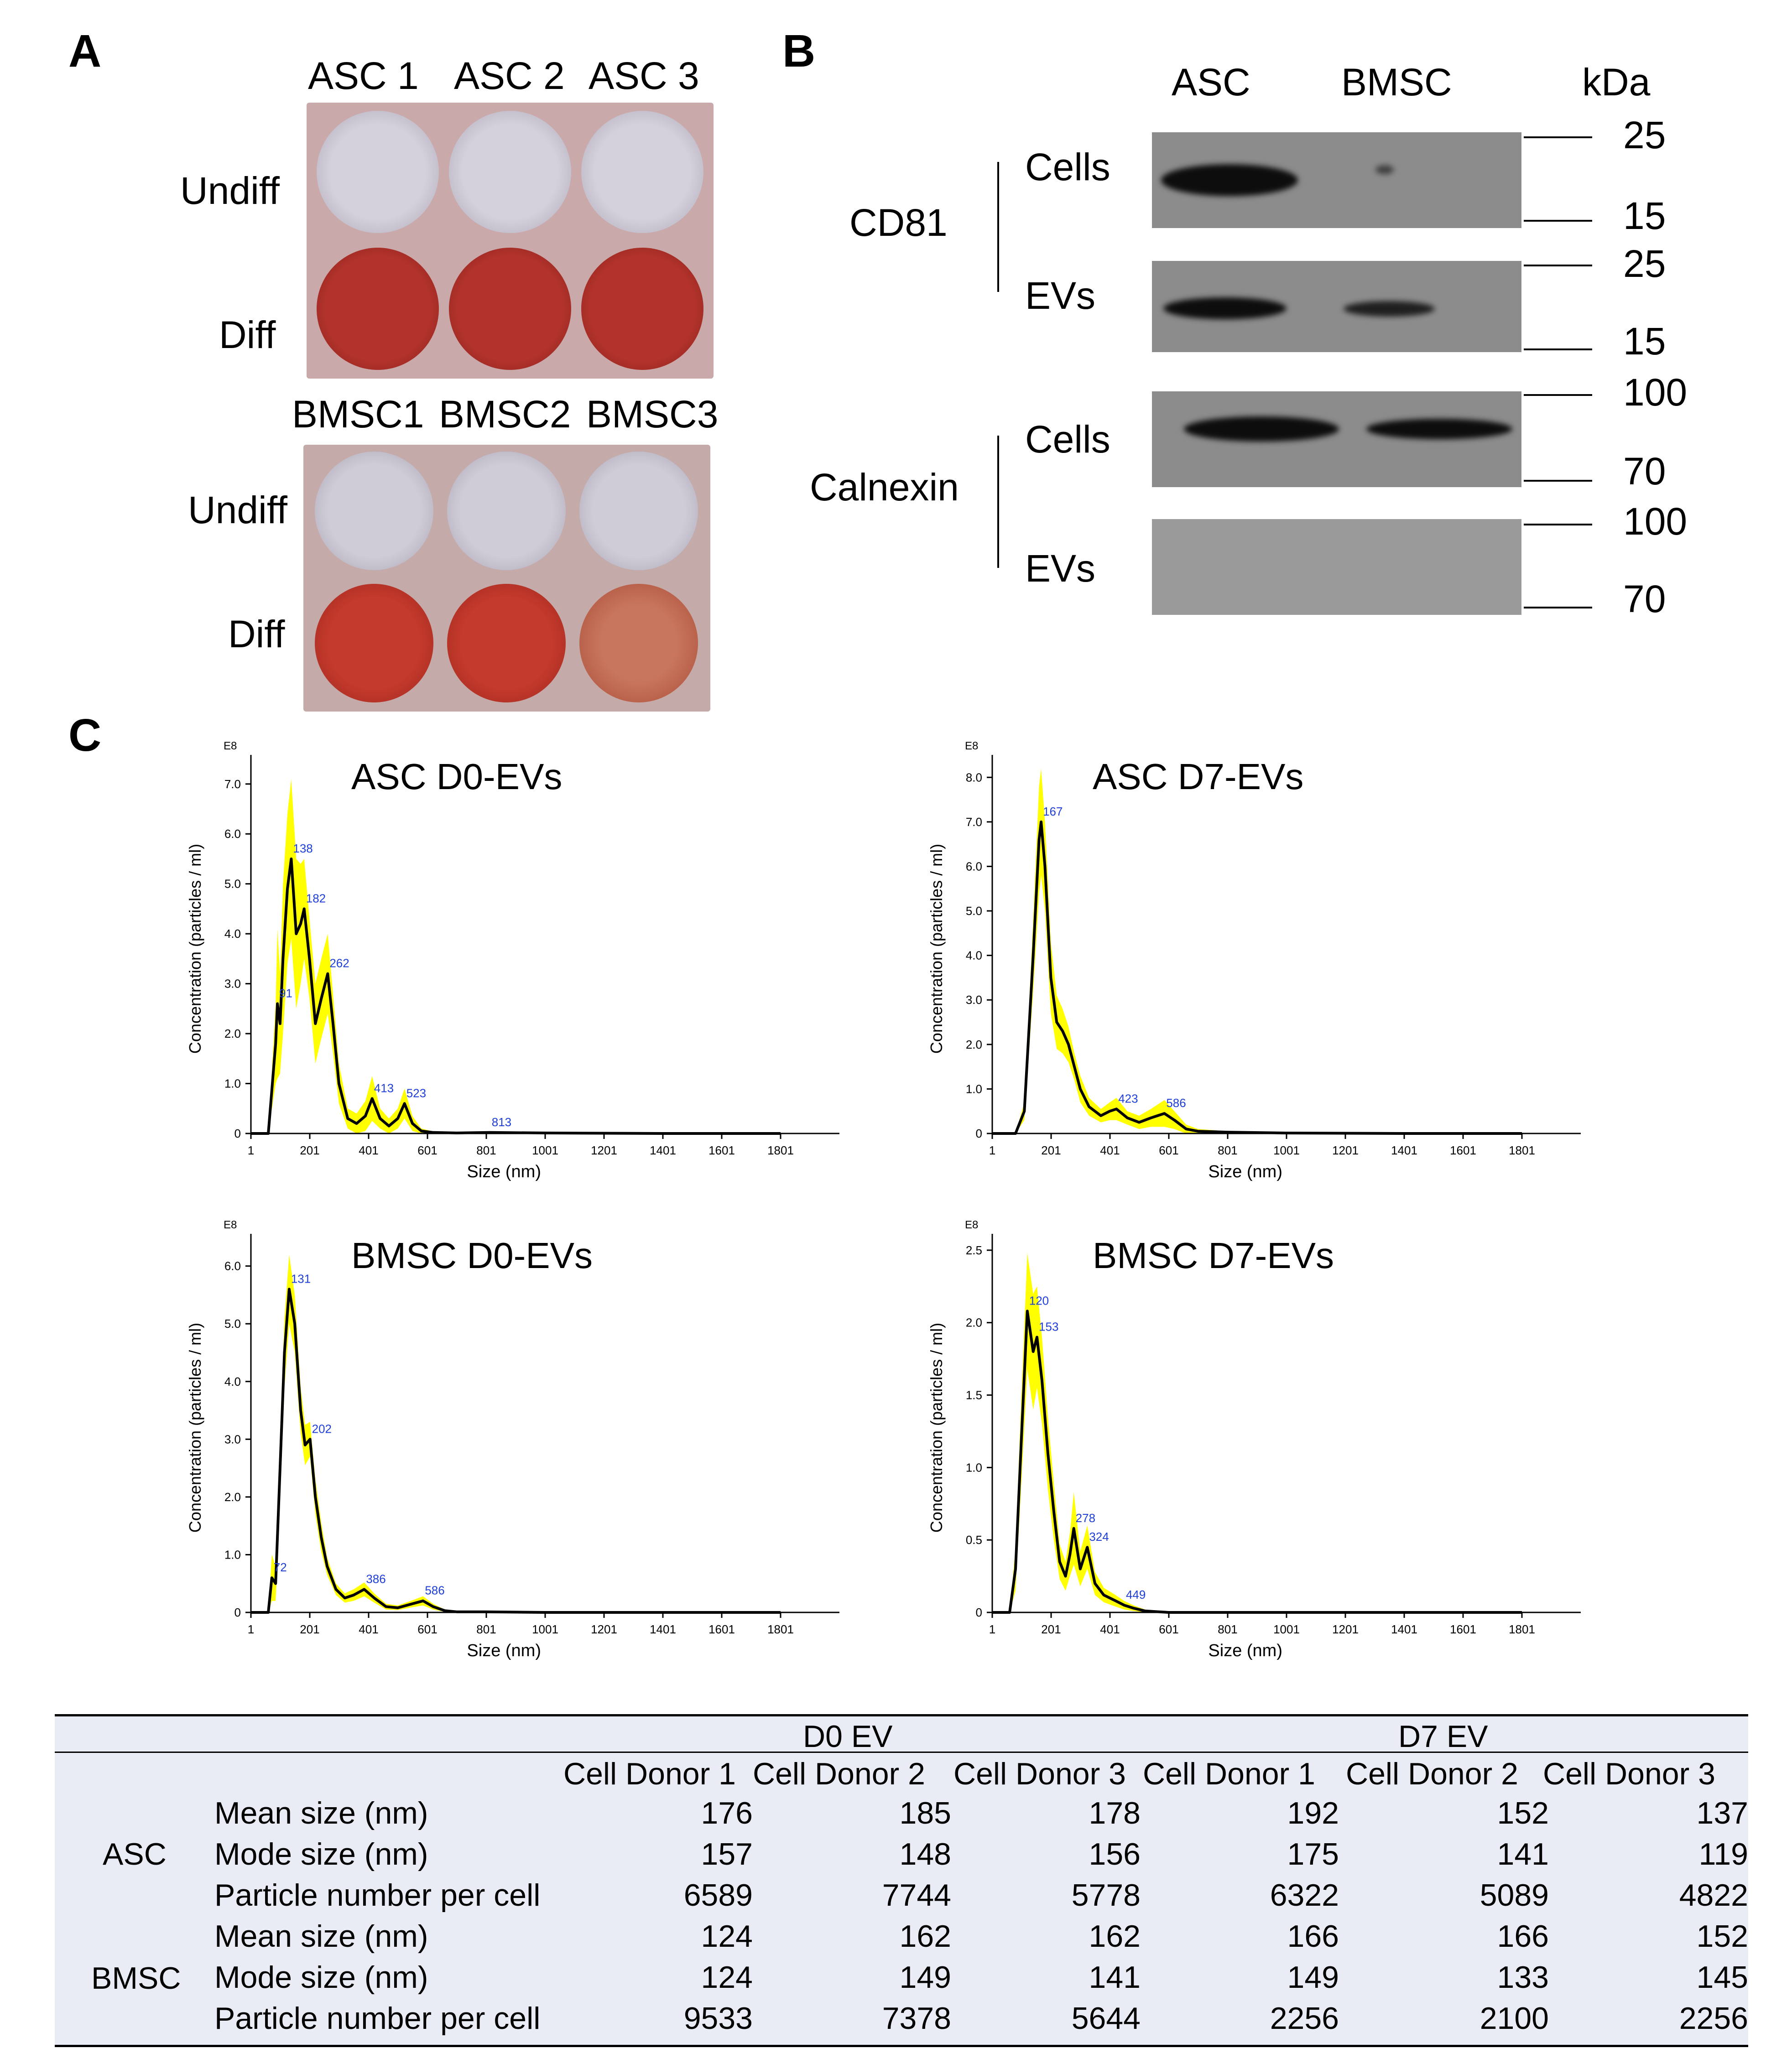 Image resolution: width=1792 pixels, height=2069 pixels. What do you see at coordinates (1039, 1300) in the screenshot?
I see `peak-label: 120` at bounding box center [1039, 1300].